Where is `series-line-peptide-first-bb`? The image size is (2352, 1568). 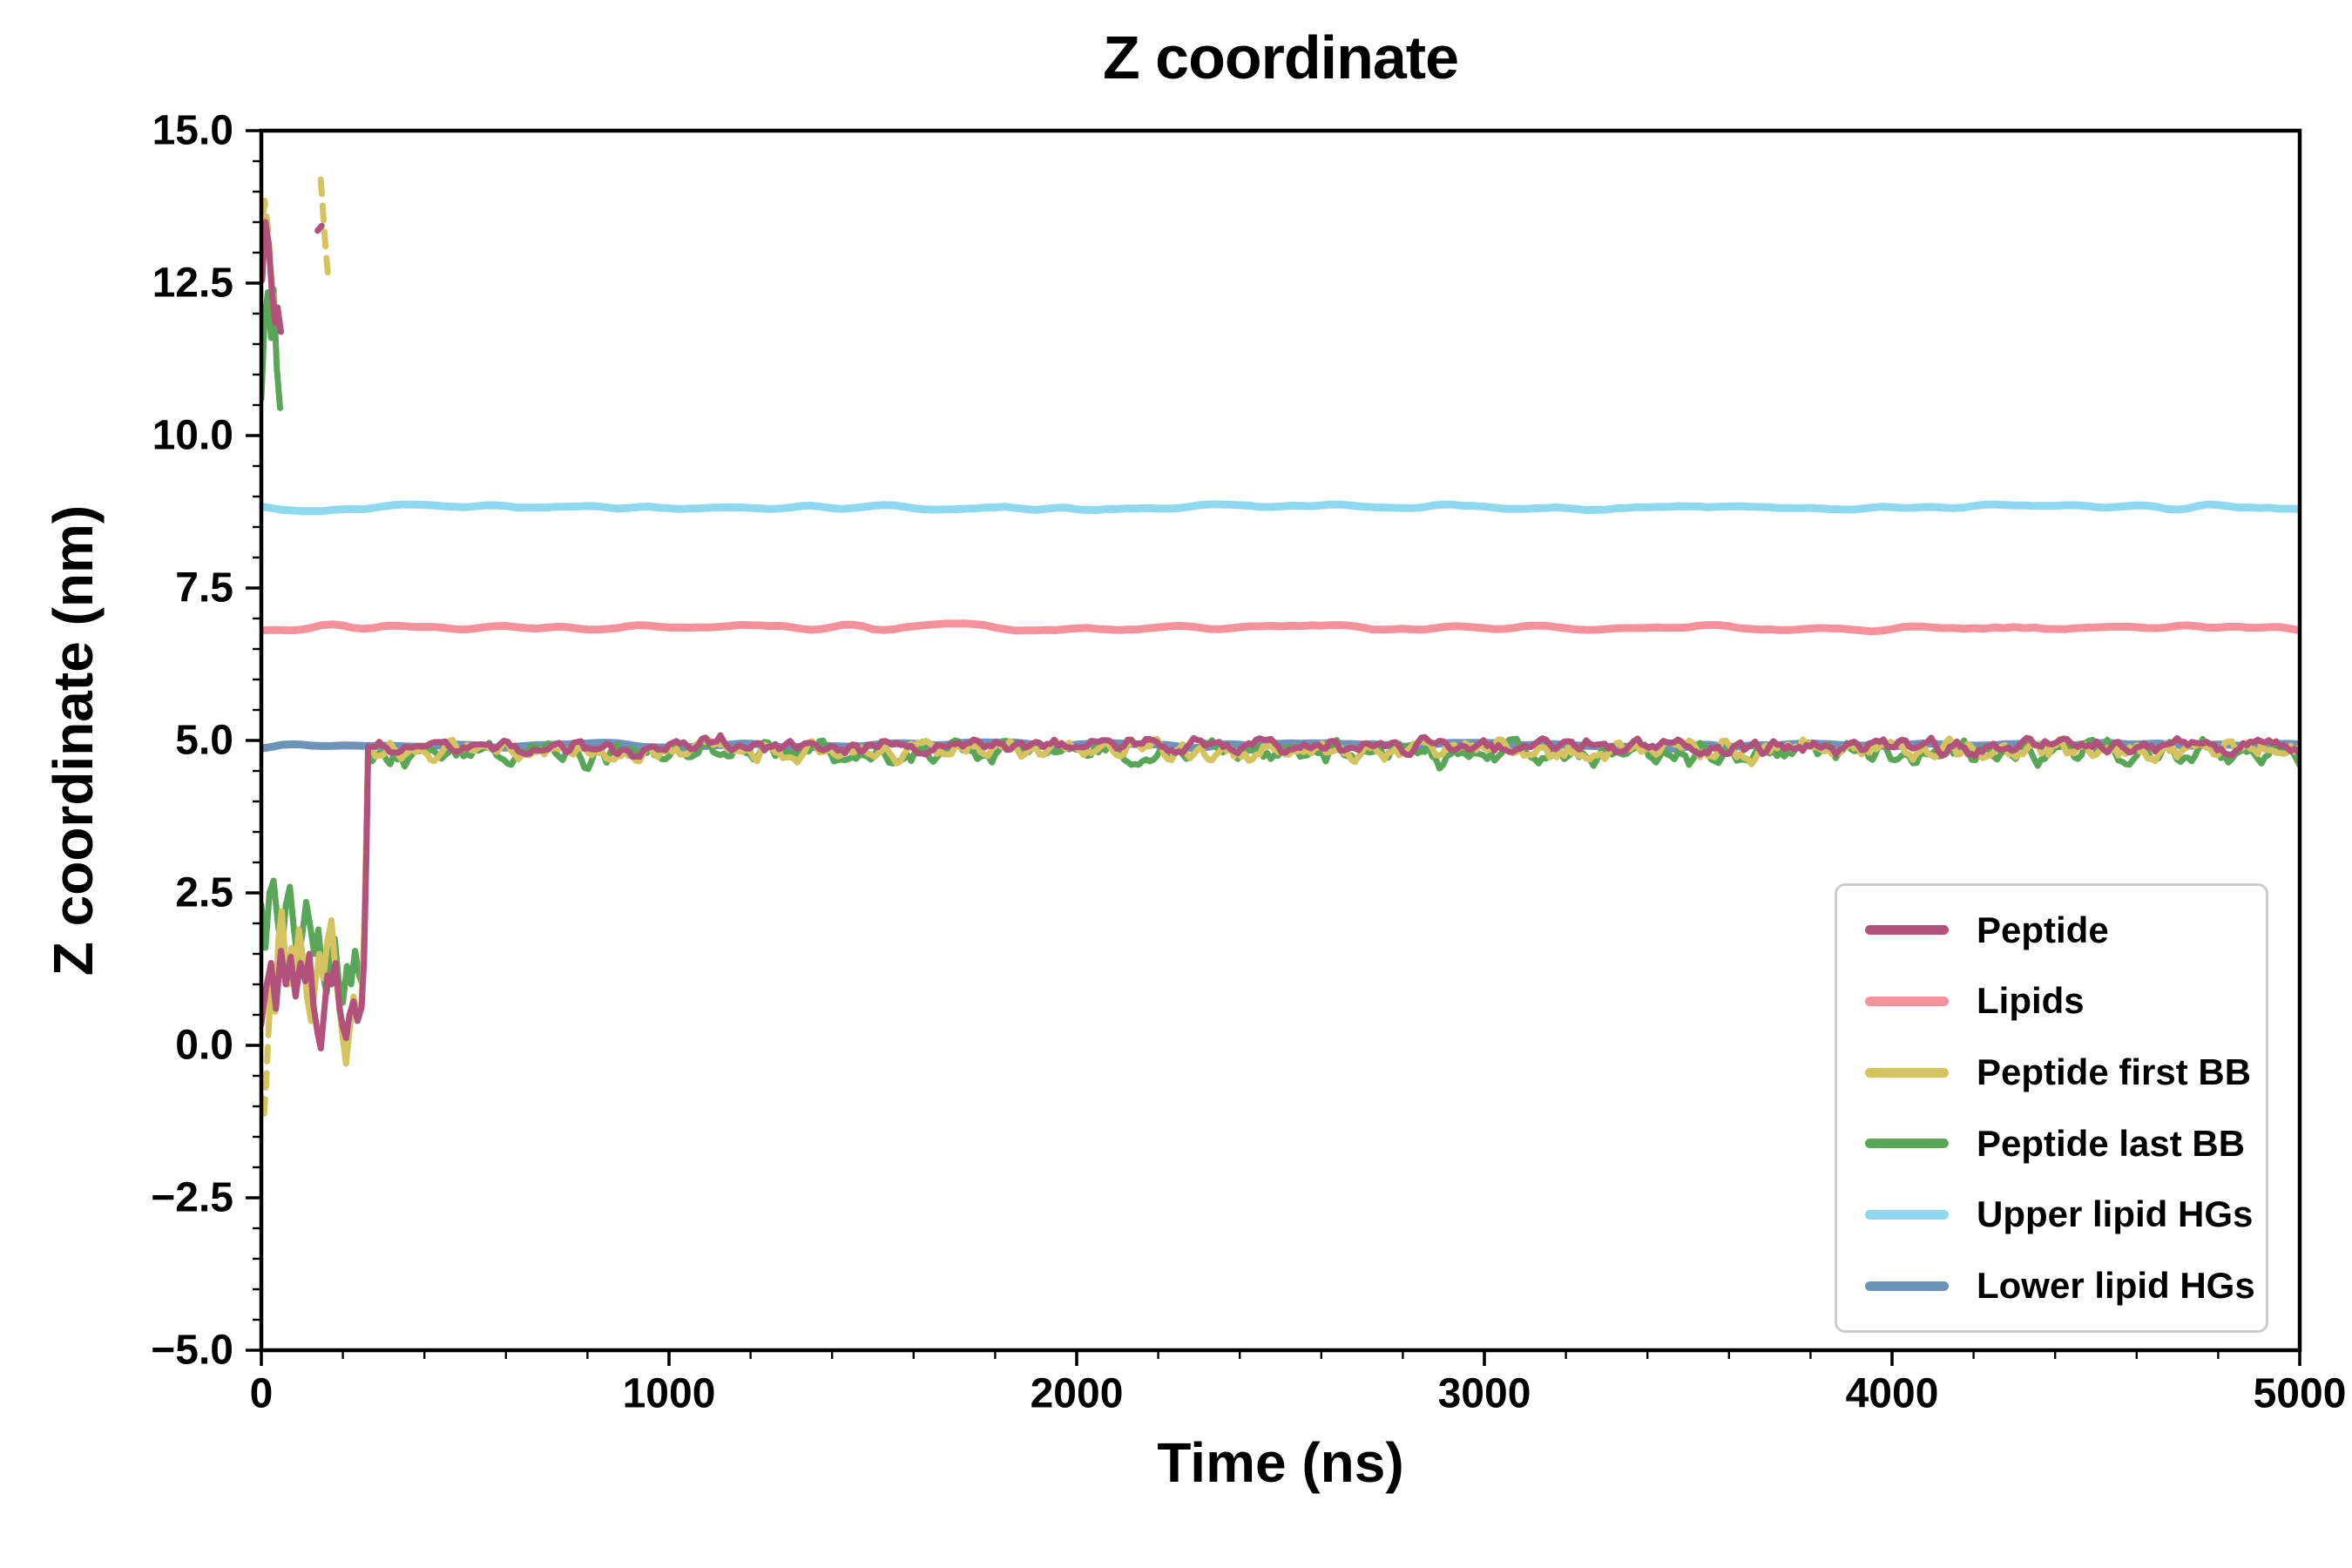 series-line-peptide-first-bb is located at coordinates (324, 228).